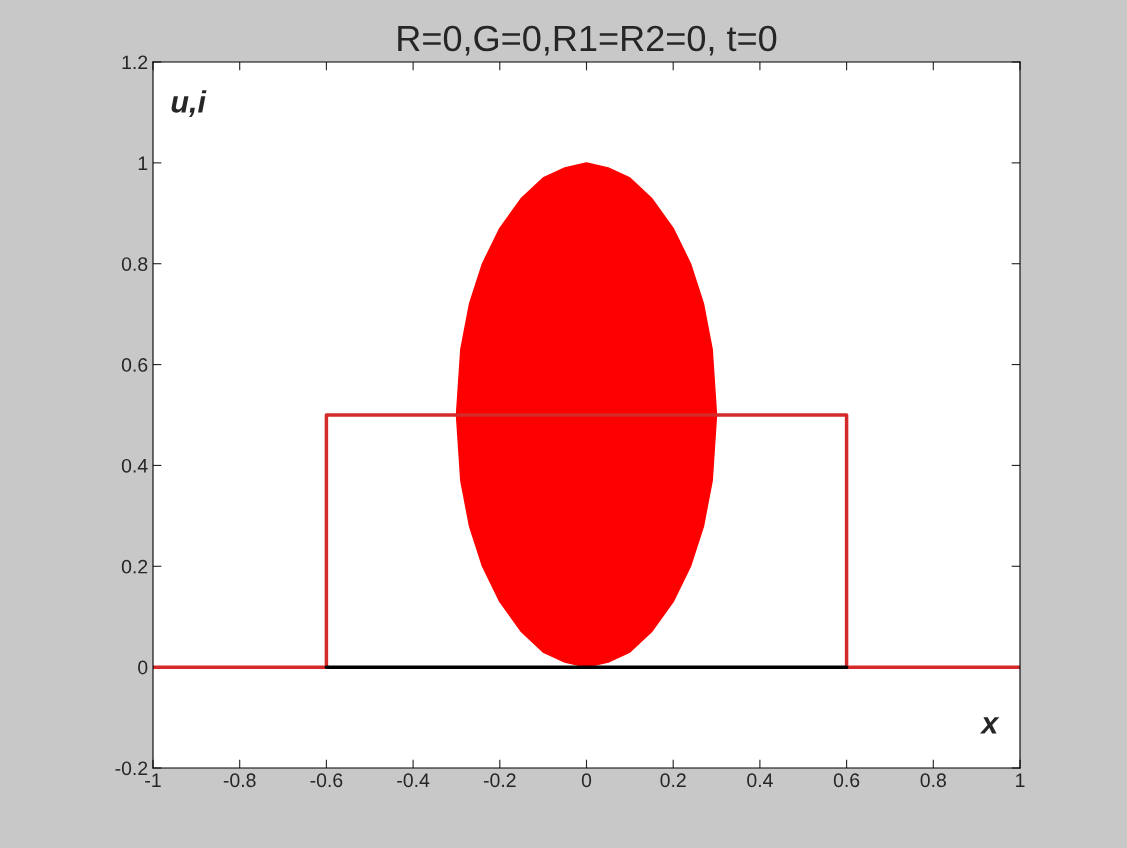 The width and height of the screenshot is (1127, 848). What do you see at coordinates (135, 62) in the screenshot?
I see `y-tick-label: 1.2` at bounding box center [135, 62].